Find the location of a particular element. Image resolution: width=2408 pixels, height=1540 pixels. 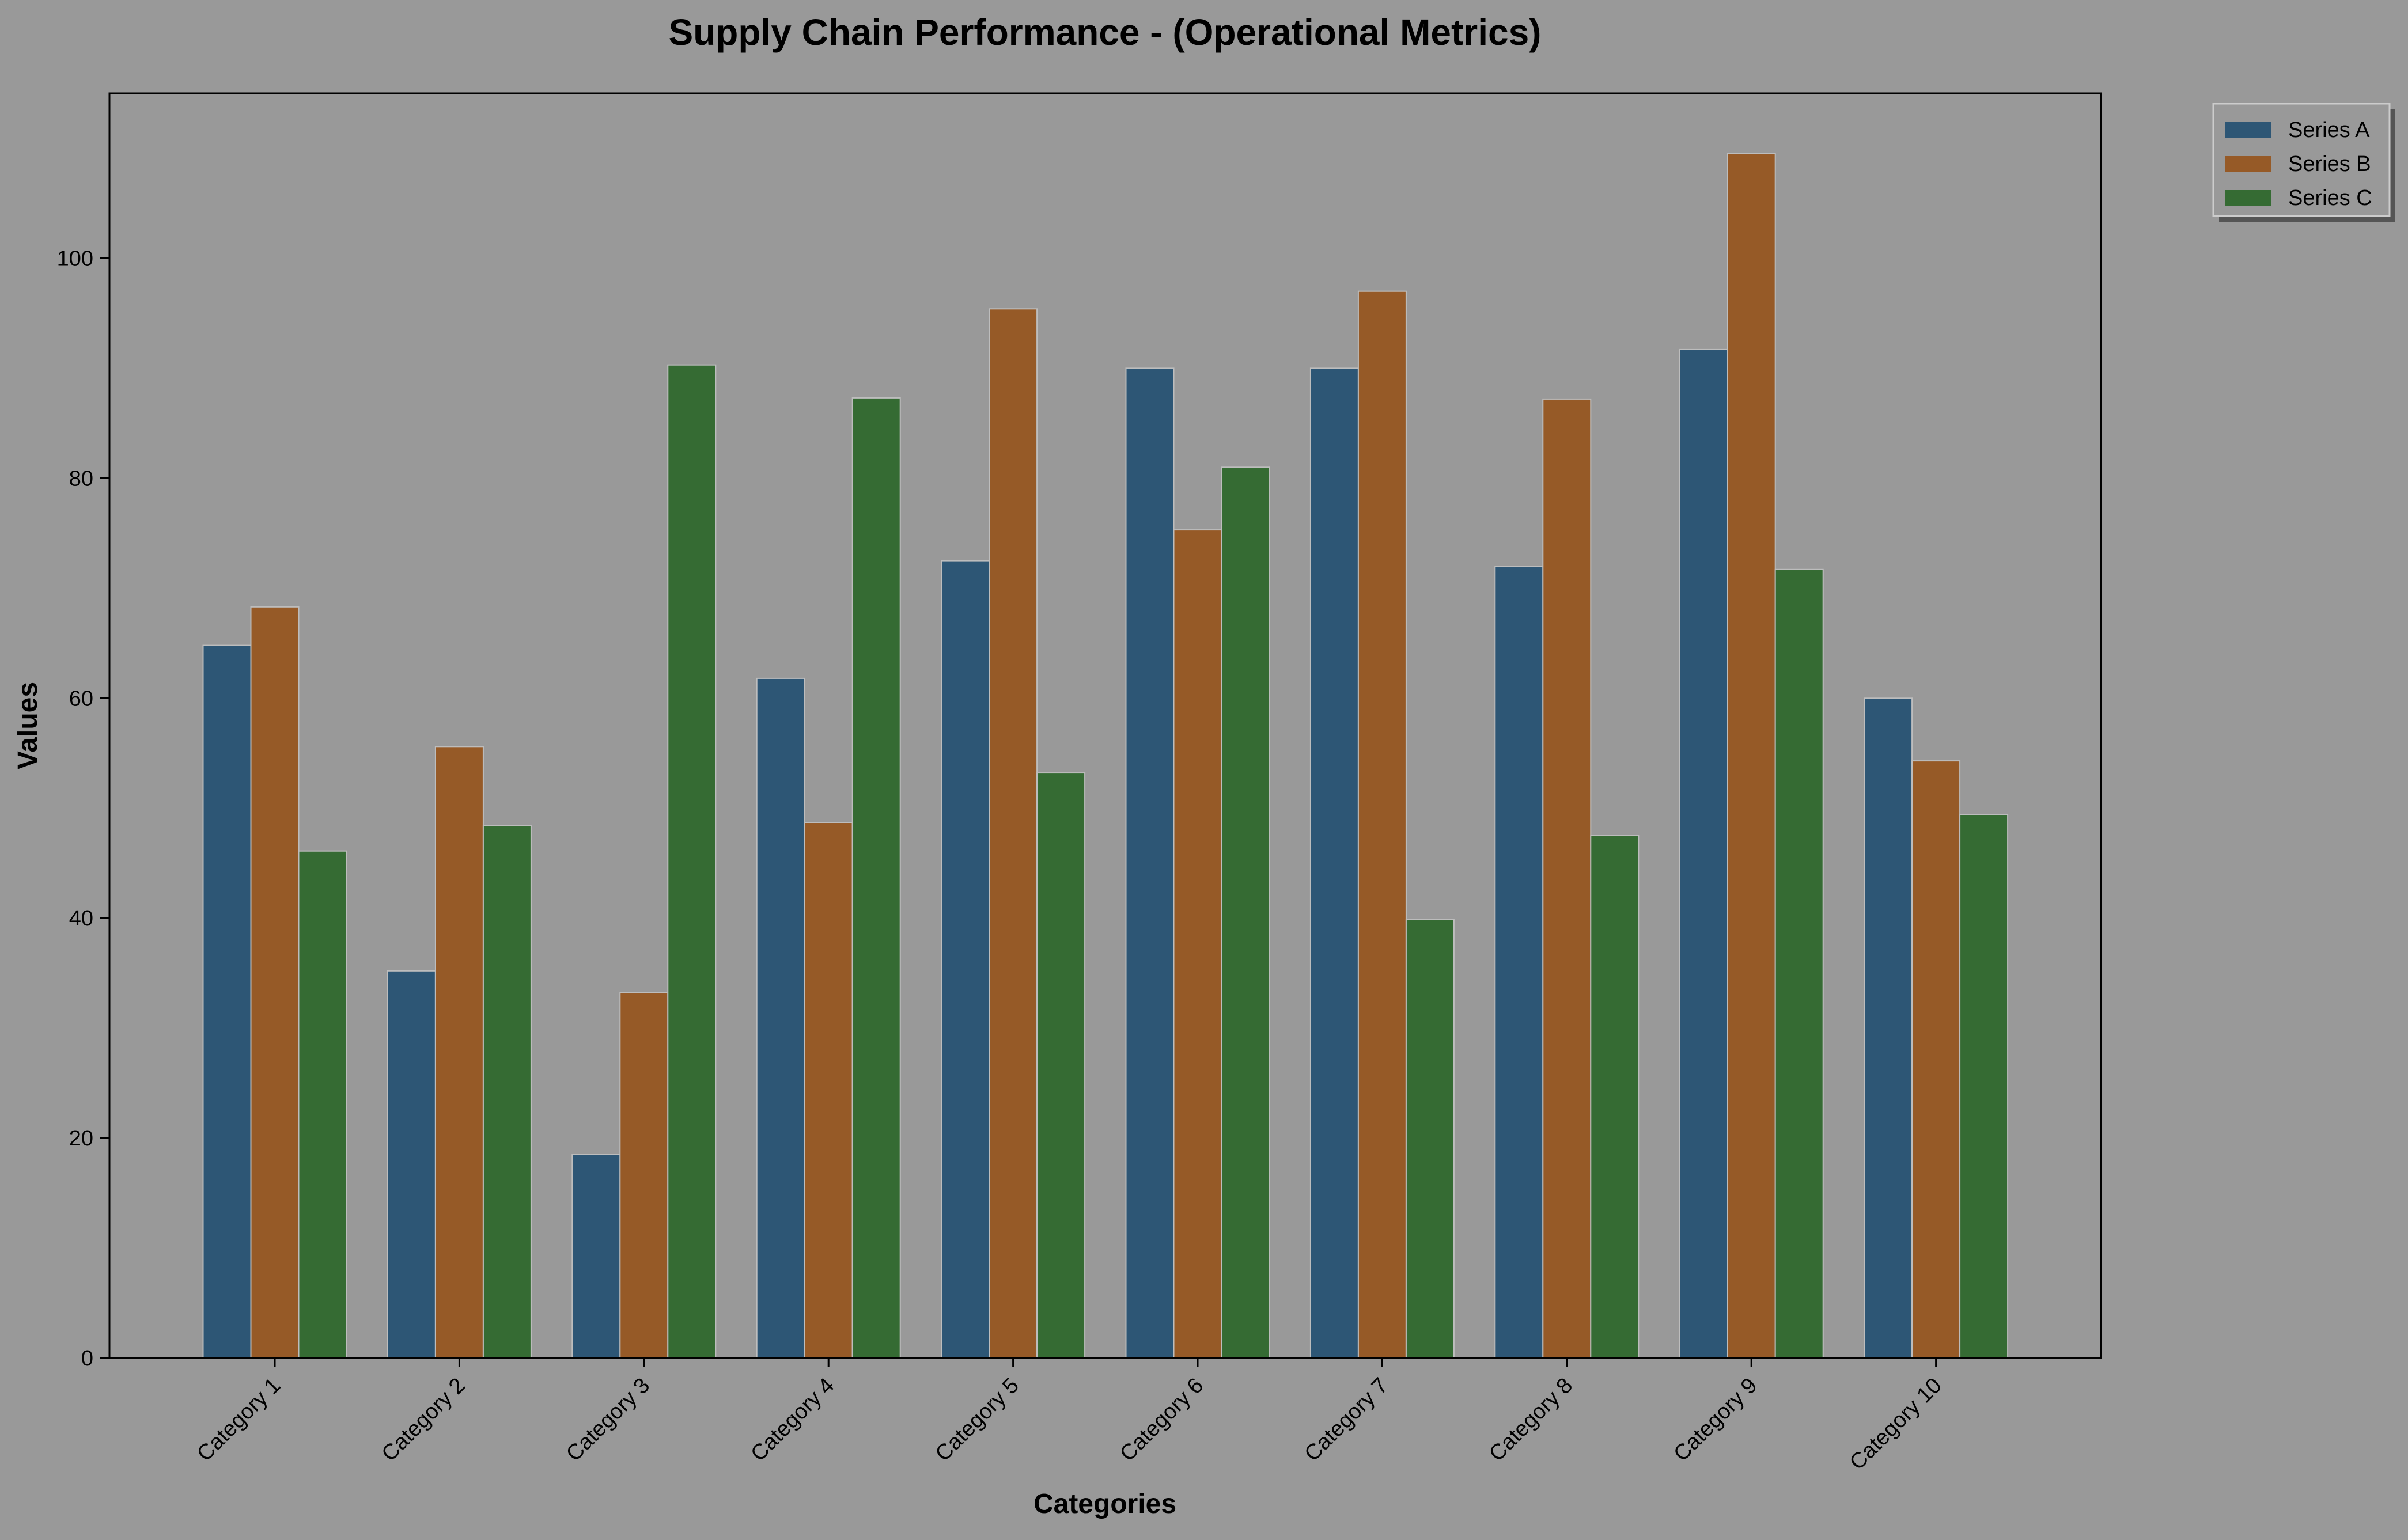

y-axis-label: Values is located at coordinates (28, 726).